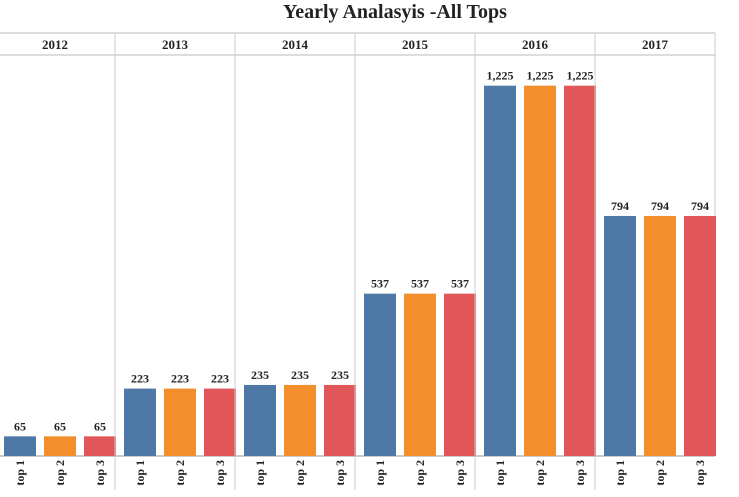 Image resolution: width=739 pixels, height=497 pixels. I want to click on panel-header: 2016, so click(535, 44).